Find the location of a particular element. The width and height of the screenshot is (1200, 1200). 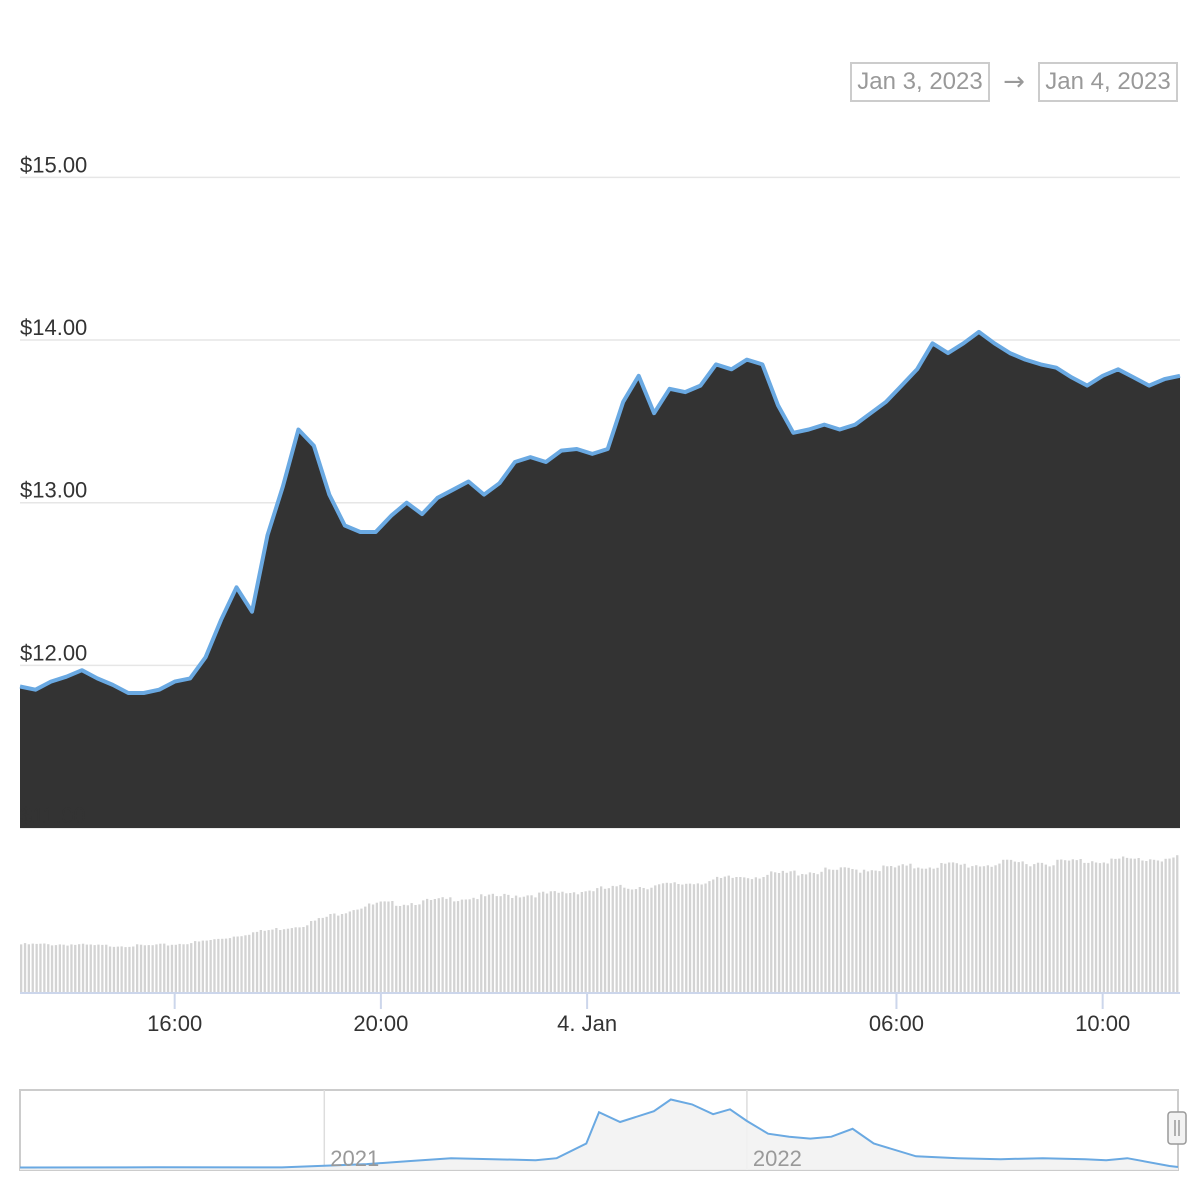

x-tick-label: 06:00 is located at coordinates (896, 1023).